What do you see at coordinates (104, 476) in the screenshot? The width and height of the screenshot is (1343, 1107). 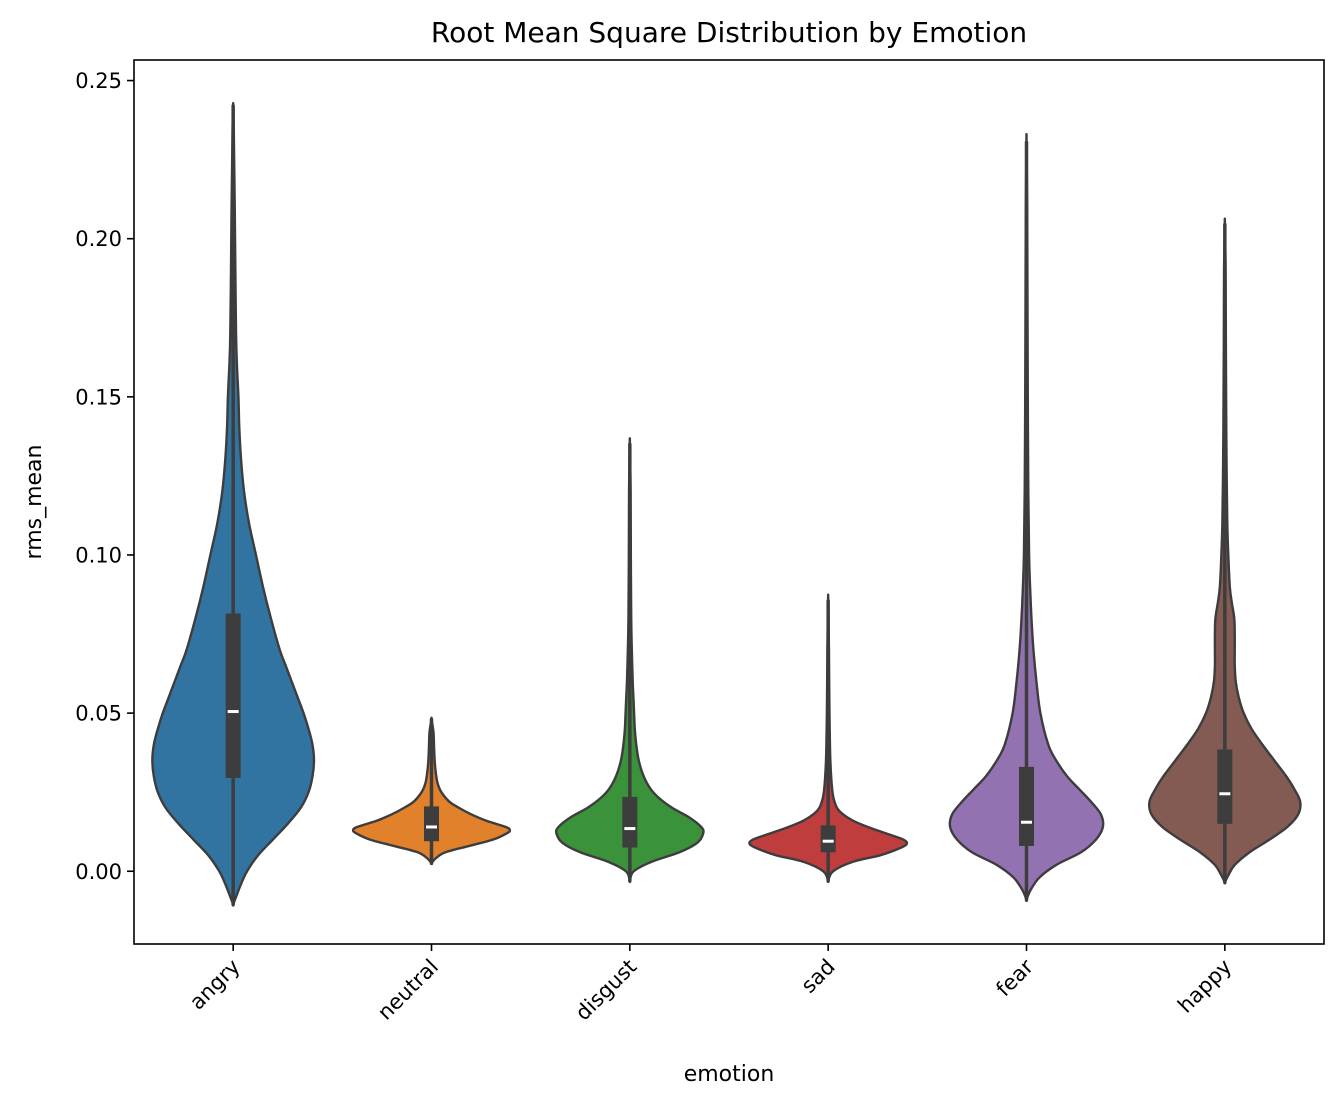 I see `y-axis: 0.00 0.05 0.10 0.15 0.20 0.25` at bounding box center [104, 476].